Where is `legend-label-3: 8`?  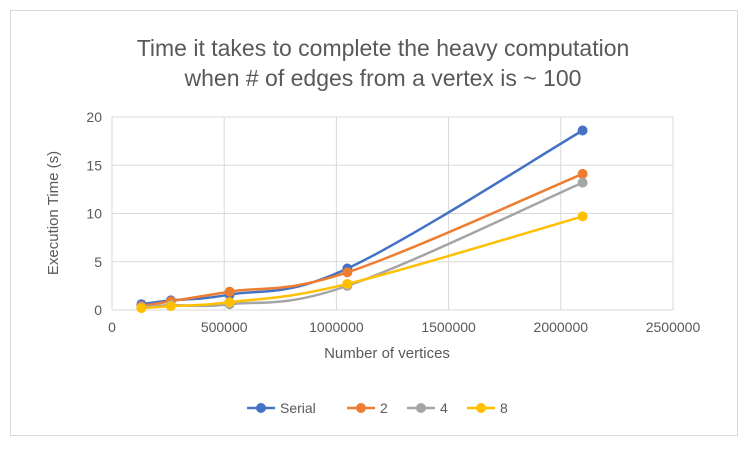
legend-label-3: 8 is located at coordinates (504, 408).